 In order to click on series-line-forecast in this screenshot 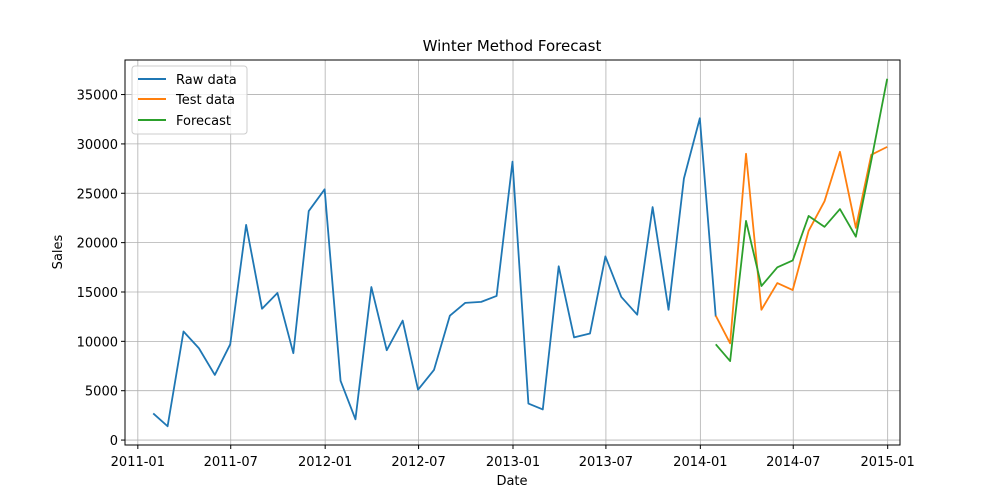, I will do `click(802, 220)`.